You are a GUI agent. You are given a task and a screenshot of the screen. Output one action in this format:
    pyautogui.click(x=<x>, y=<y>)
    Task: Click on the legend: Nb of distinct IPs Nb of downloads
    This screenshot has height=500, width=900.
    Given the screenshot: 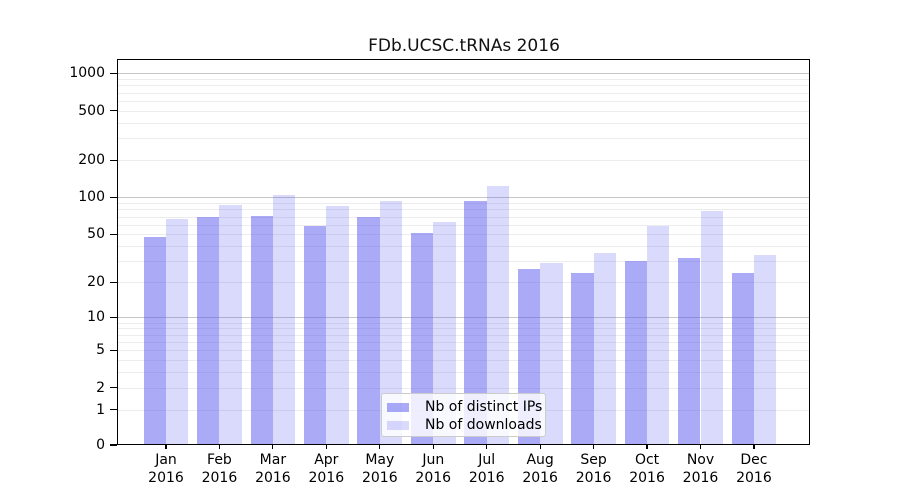 What is the action you would take?
    pyautogui.click(x=463, y=415)
    